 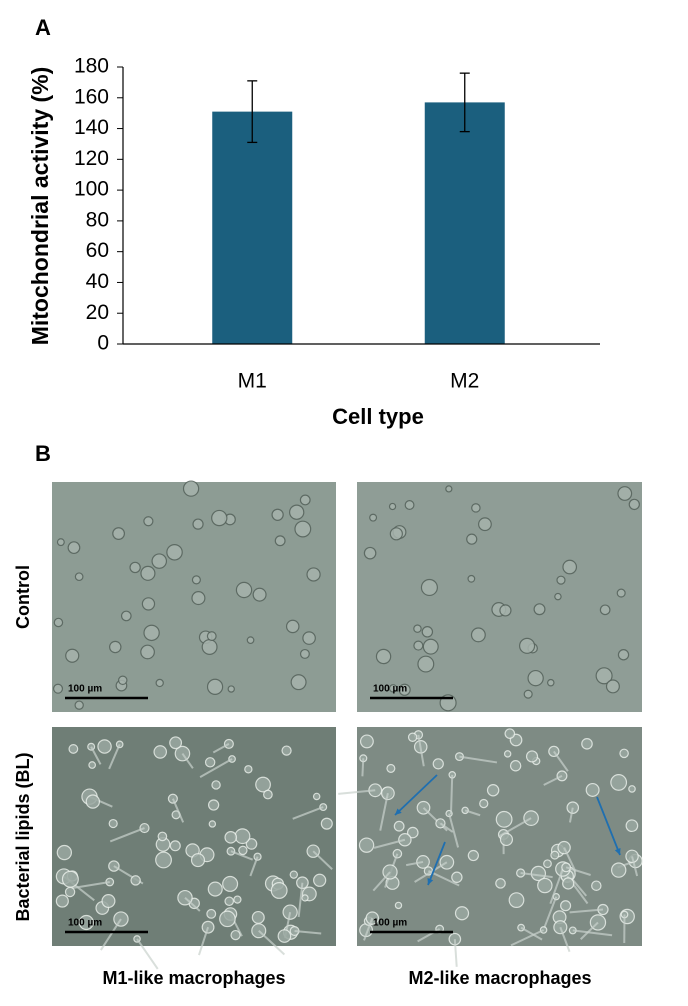 What do you see at coordinates (617, 851) in the screenshot?
I see `arrow-head` at bounding box center [617, 851].